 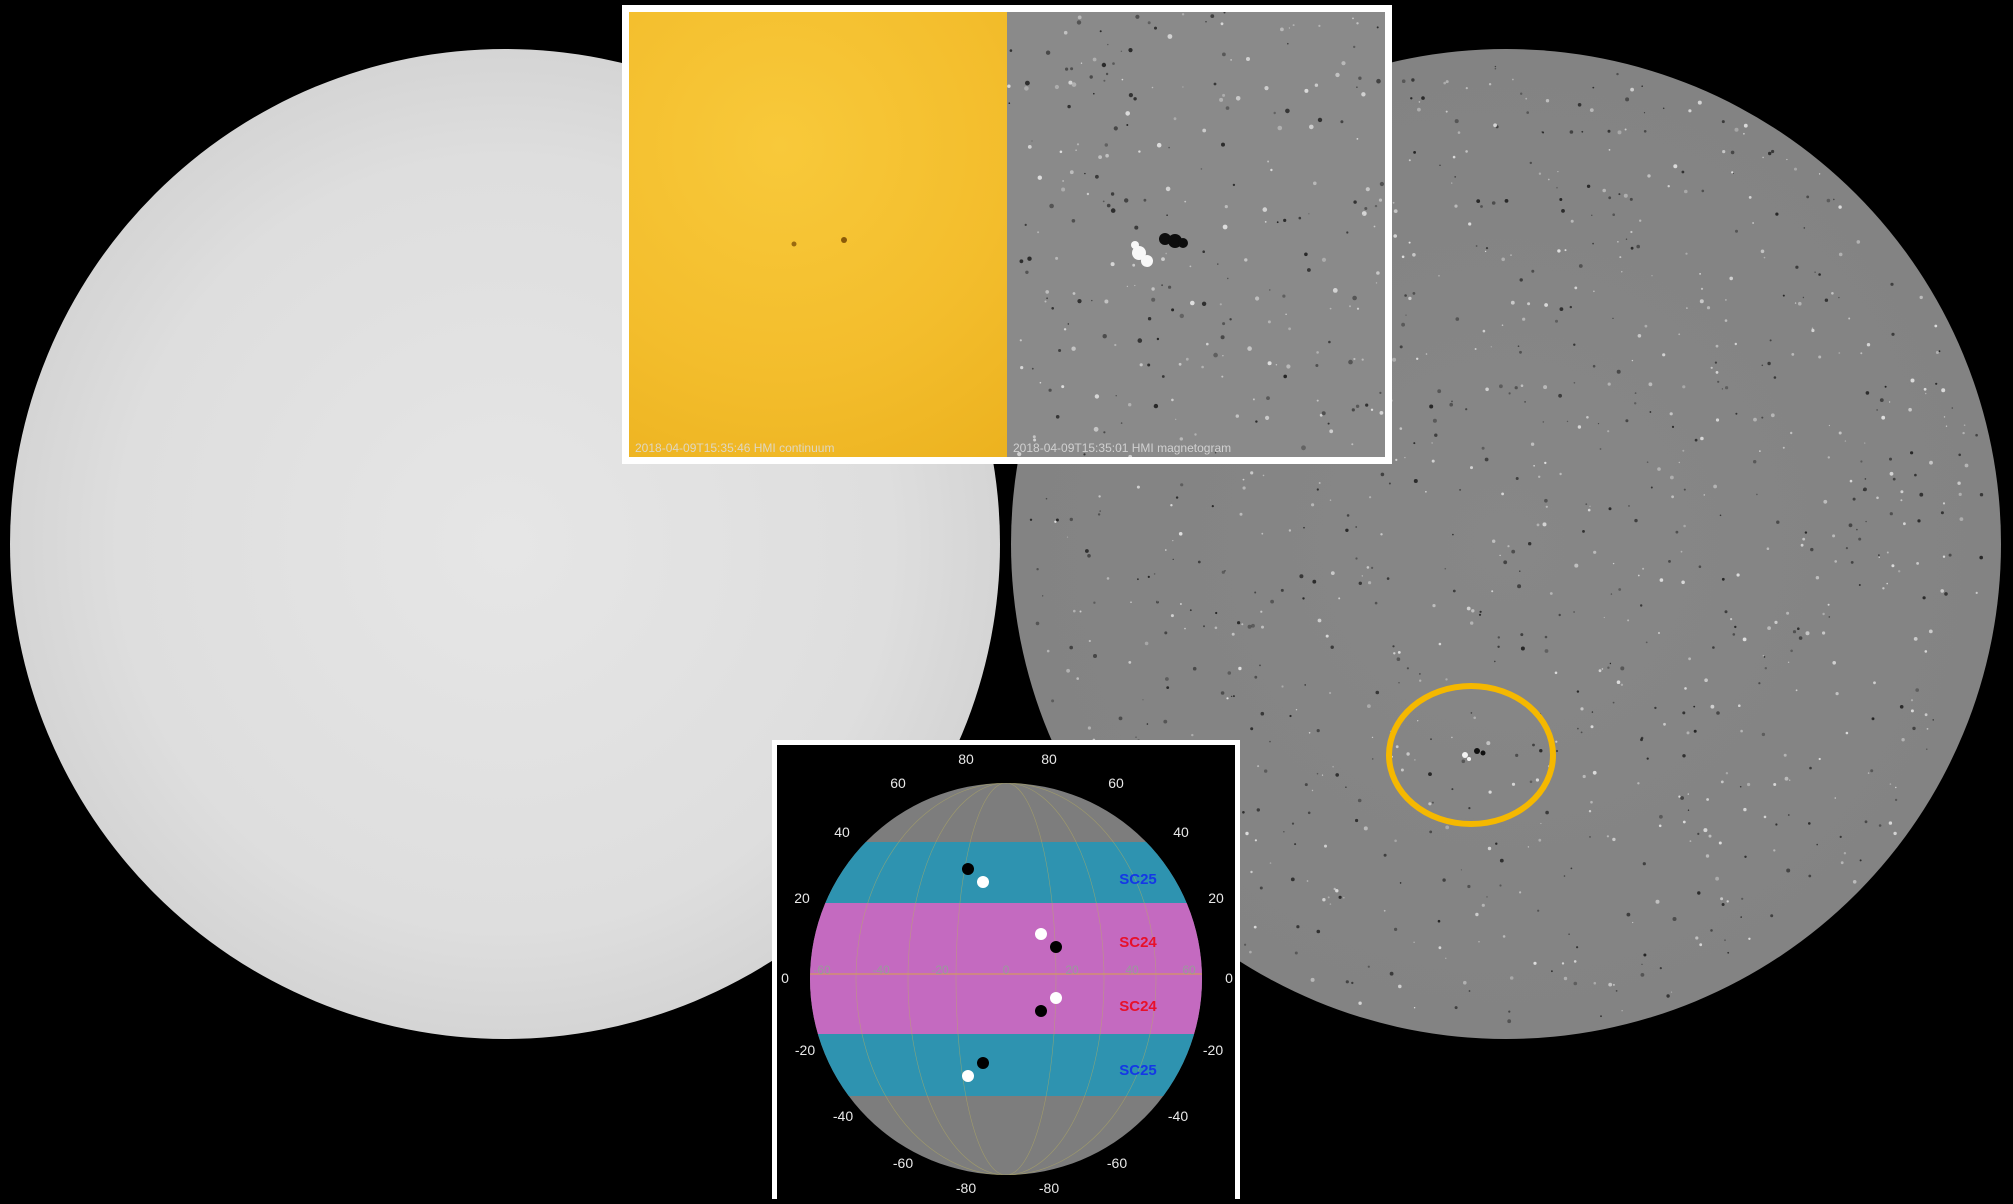 What do you see at coordinates (805, 1050) in the screenshot?
I see `lat-label: -20` at bounding box center [805, 1050].